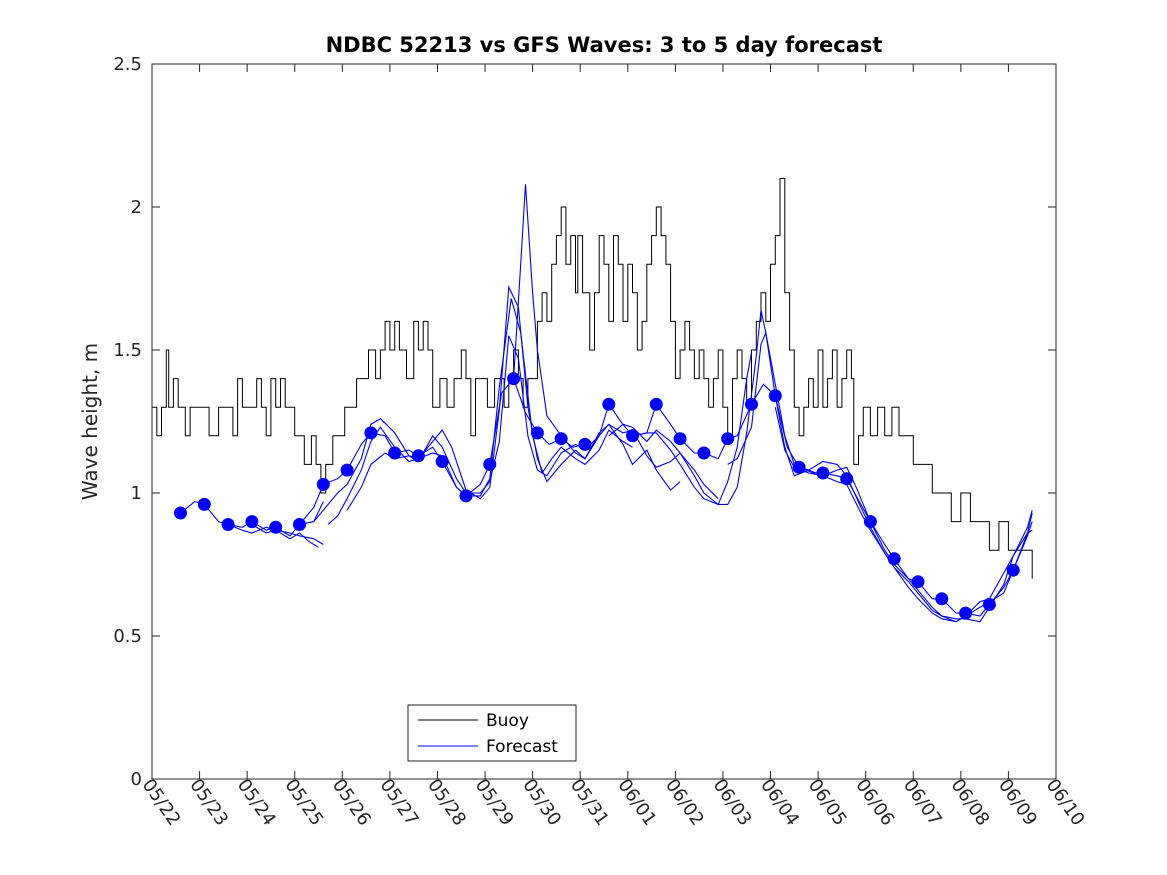 The height and width of the screenshot is (875, 1167). Describe the element at coordinates (127, 64) in the screenshot. I see `y-tick-label: 2.5` at that location.